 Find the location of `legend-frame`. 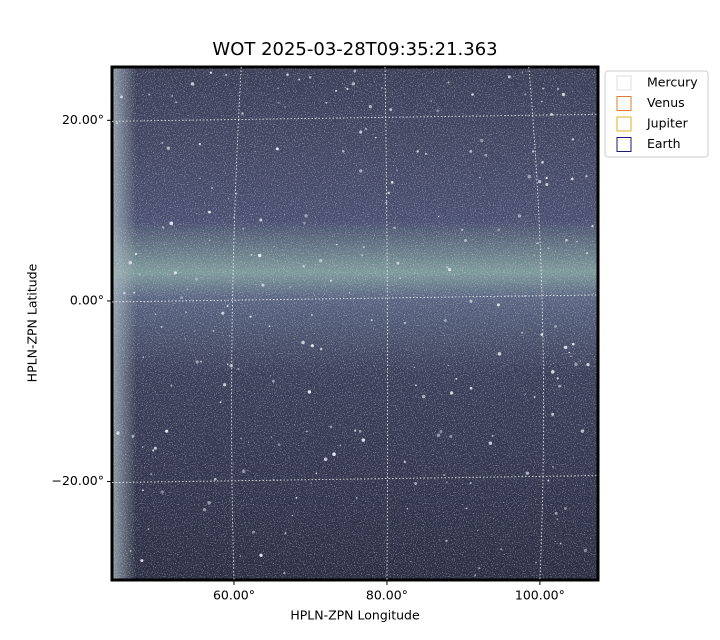

legend-frame is located at coordinates (656, 114).